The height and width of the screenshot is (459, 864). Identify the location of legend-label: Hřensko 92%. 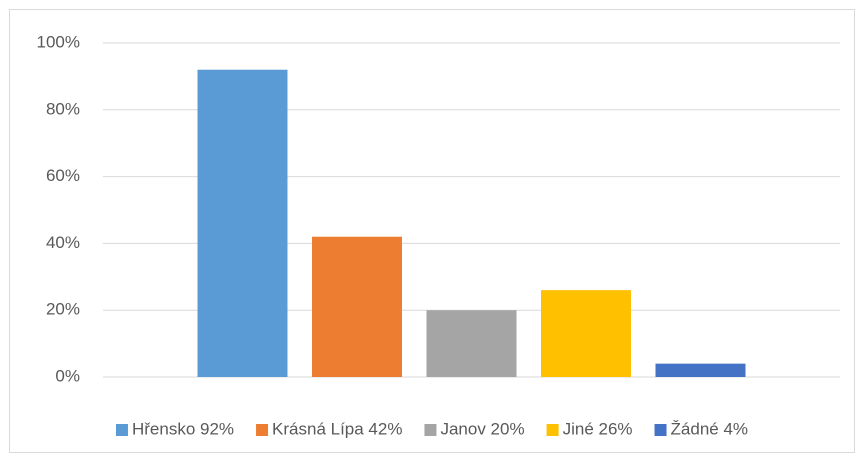
(183, 428).